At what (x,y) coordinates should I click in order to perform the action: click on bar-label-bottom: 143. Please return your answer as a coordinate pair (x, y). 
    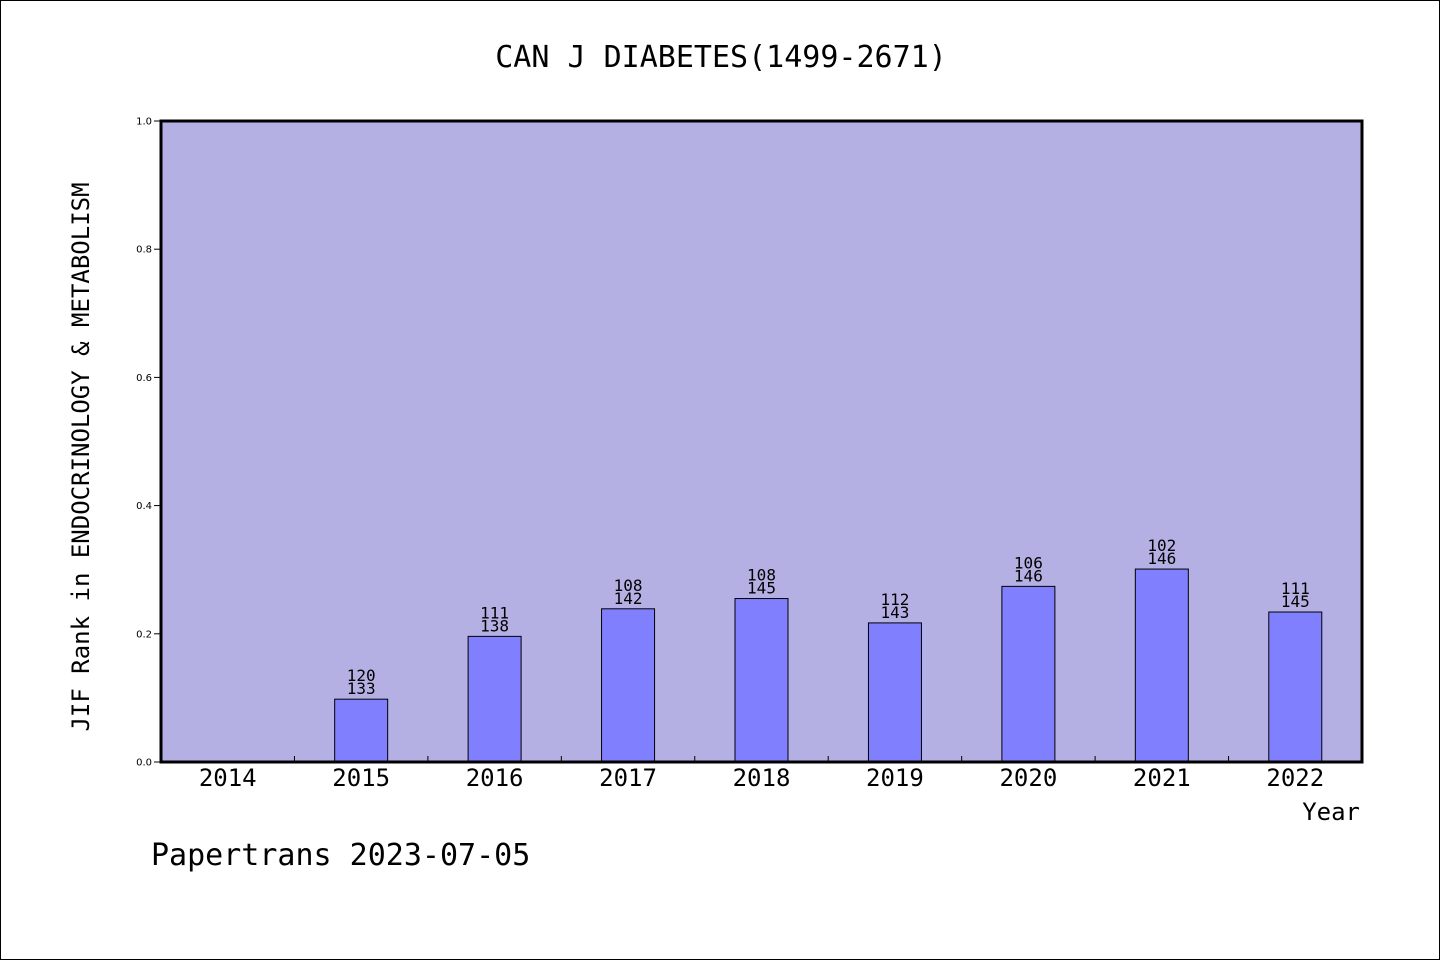
    Looking at the image, I should click on (894, 612).